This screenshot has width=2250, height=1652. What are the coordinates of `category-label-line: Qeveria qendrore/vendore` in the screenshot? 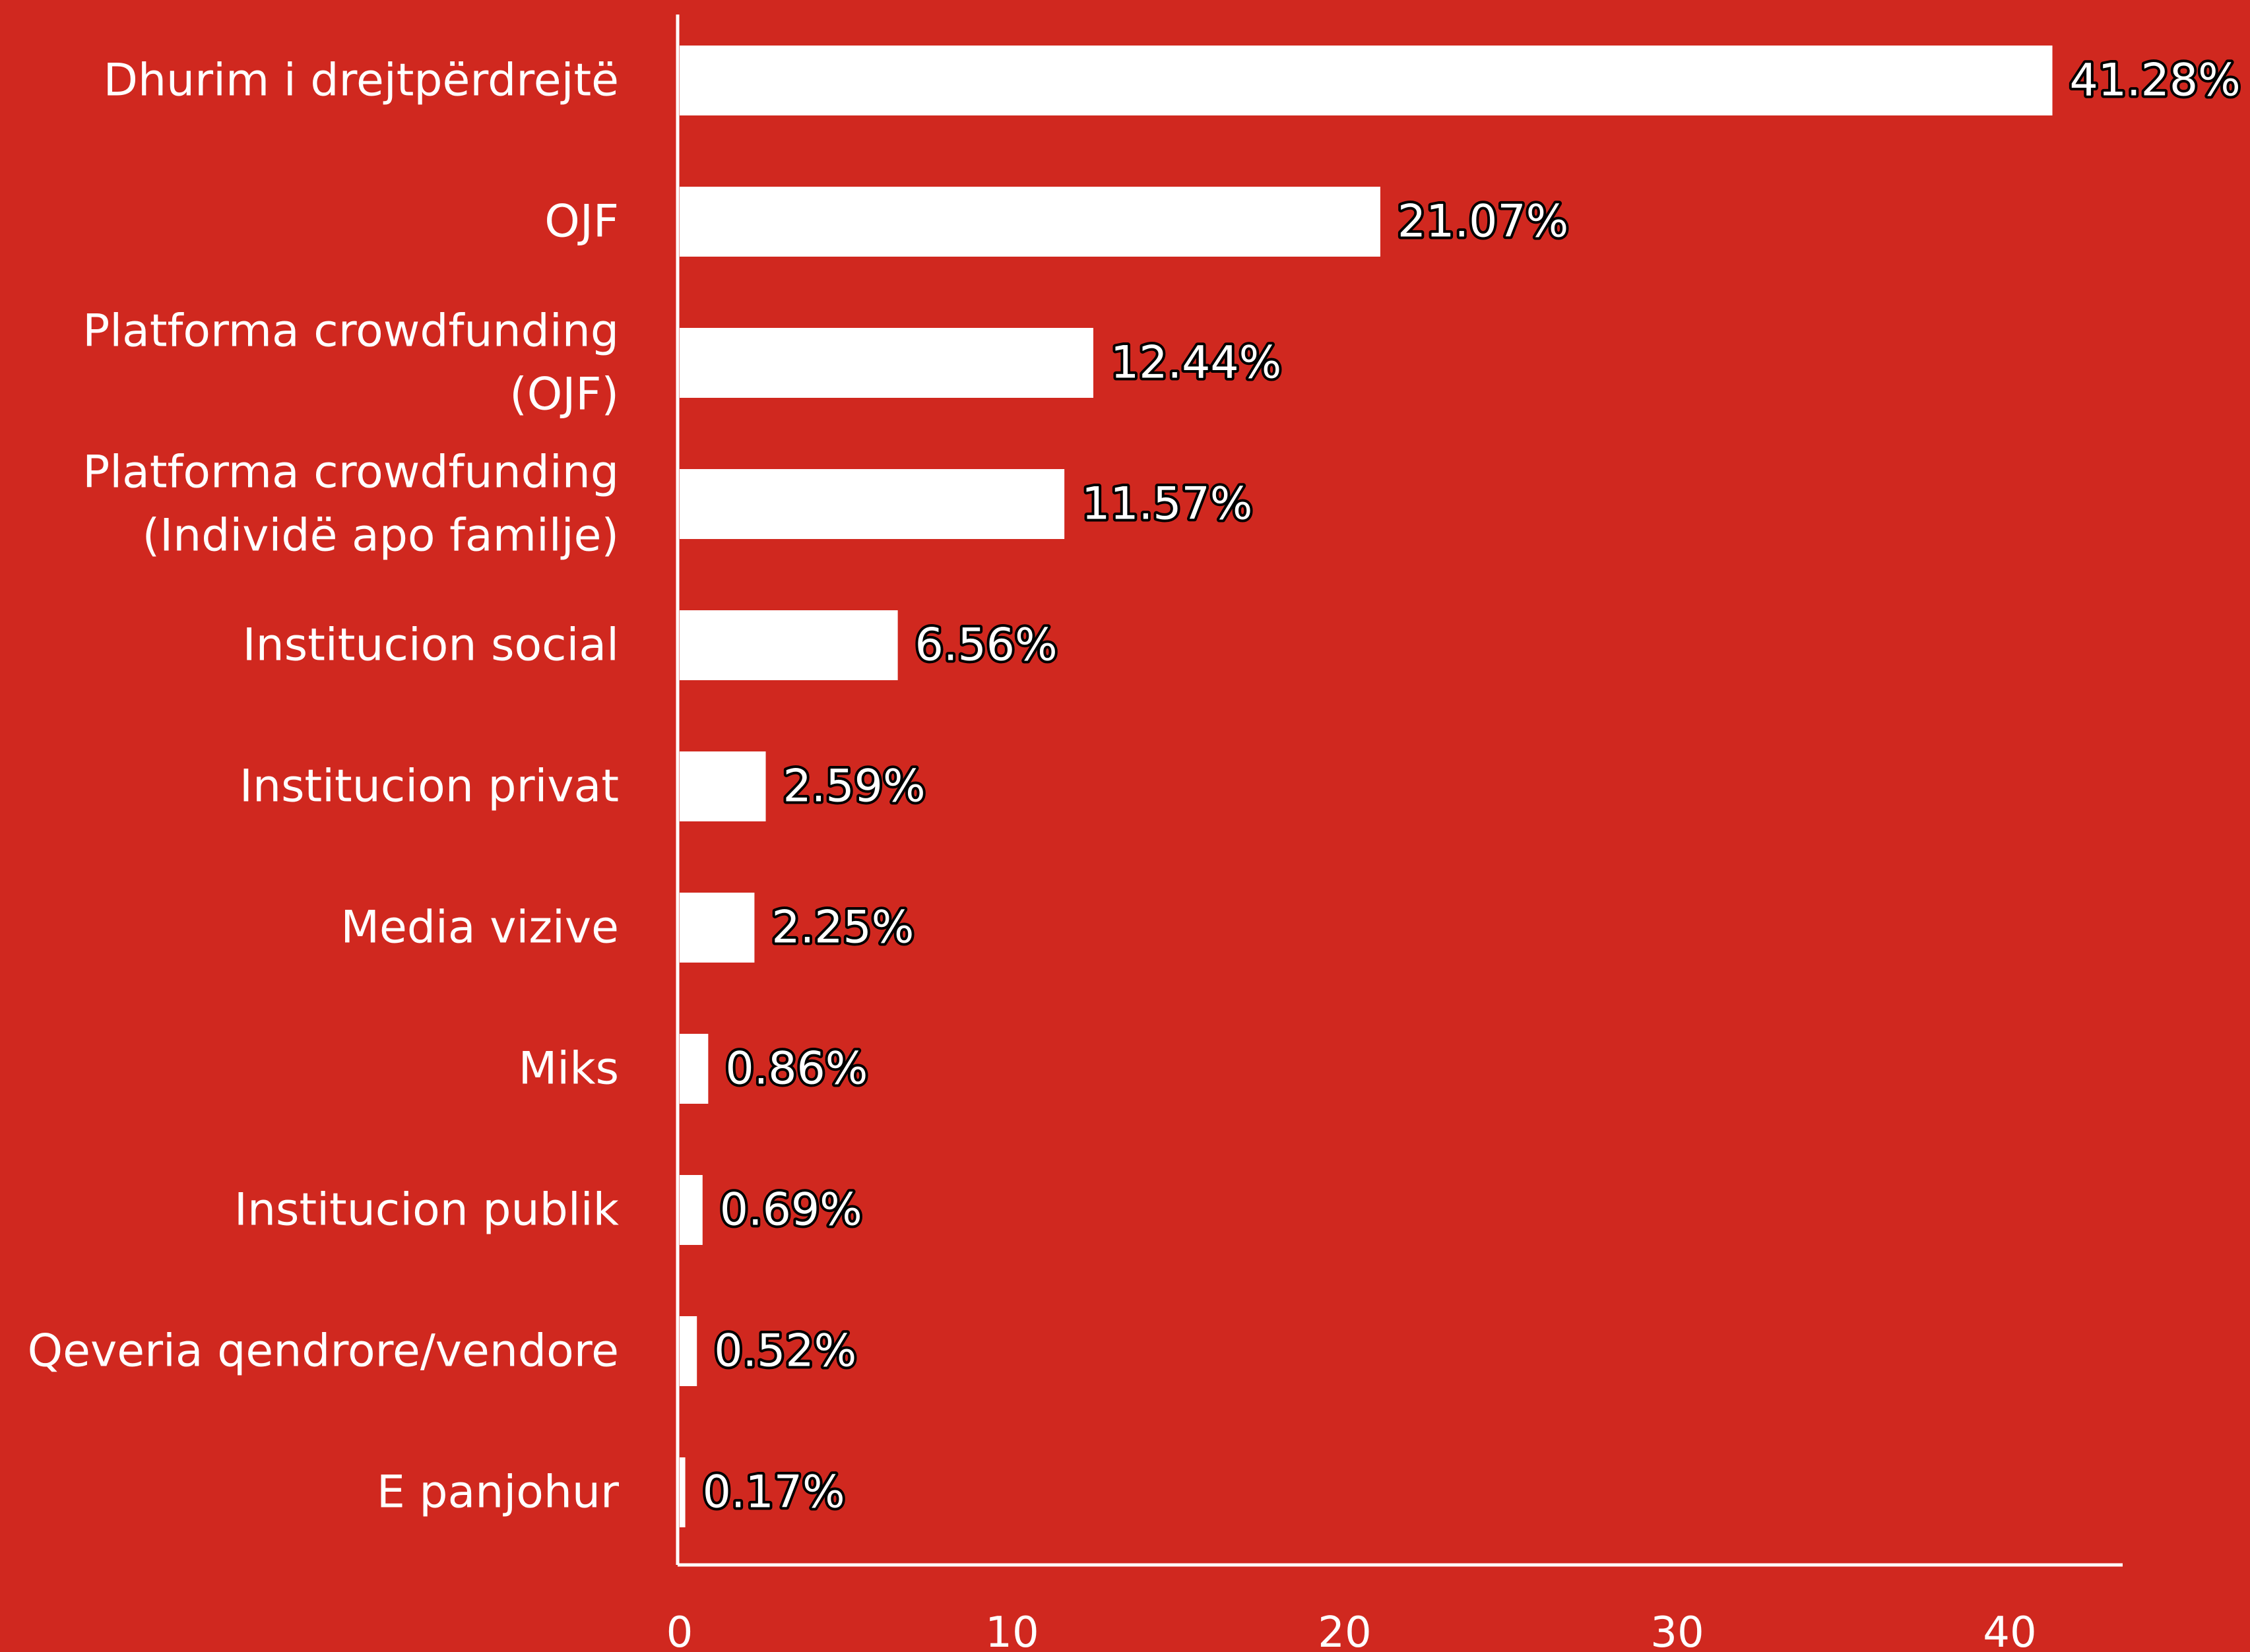 It's located at (323, 1351).